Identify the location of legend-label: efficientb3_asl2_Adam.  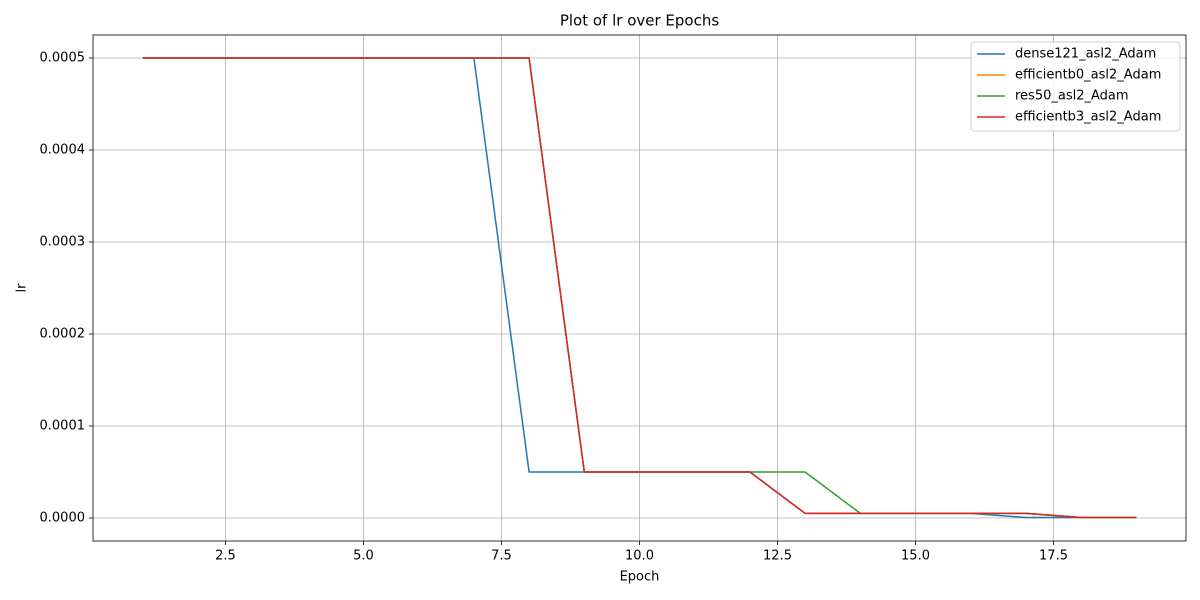
(1088, 117).